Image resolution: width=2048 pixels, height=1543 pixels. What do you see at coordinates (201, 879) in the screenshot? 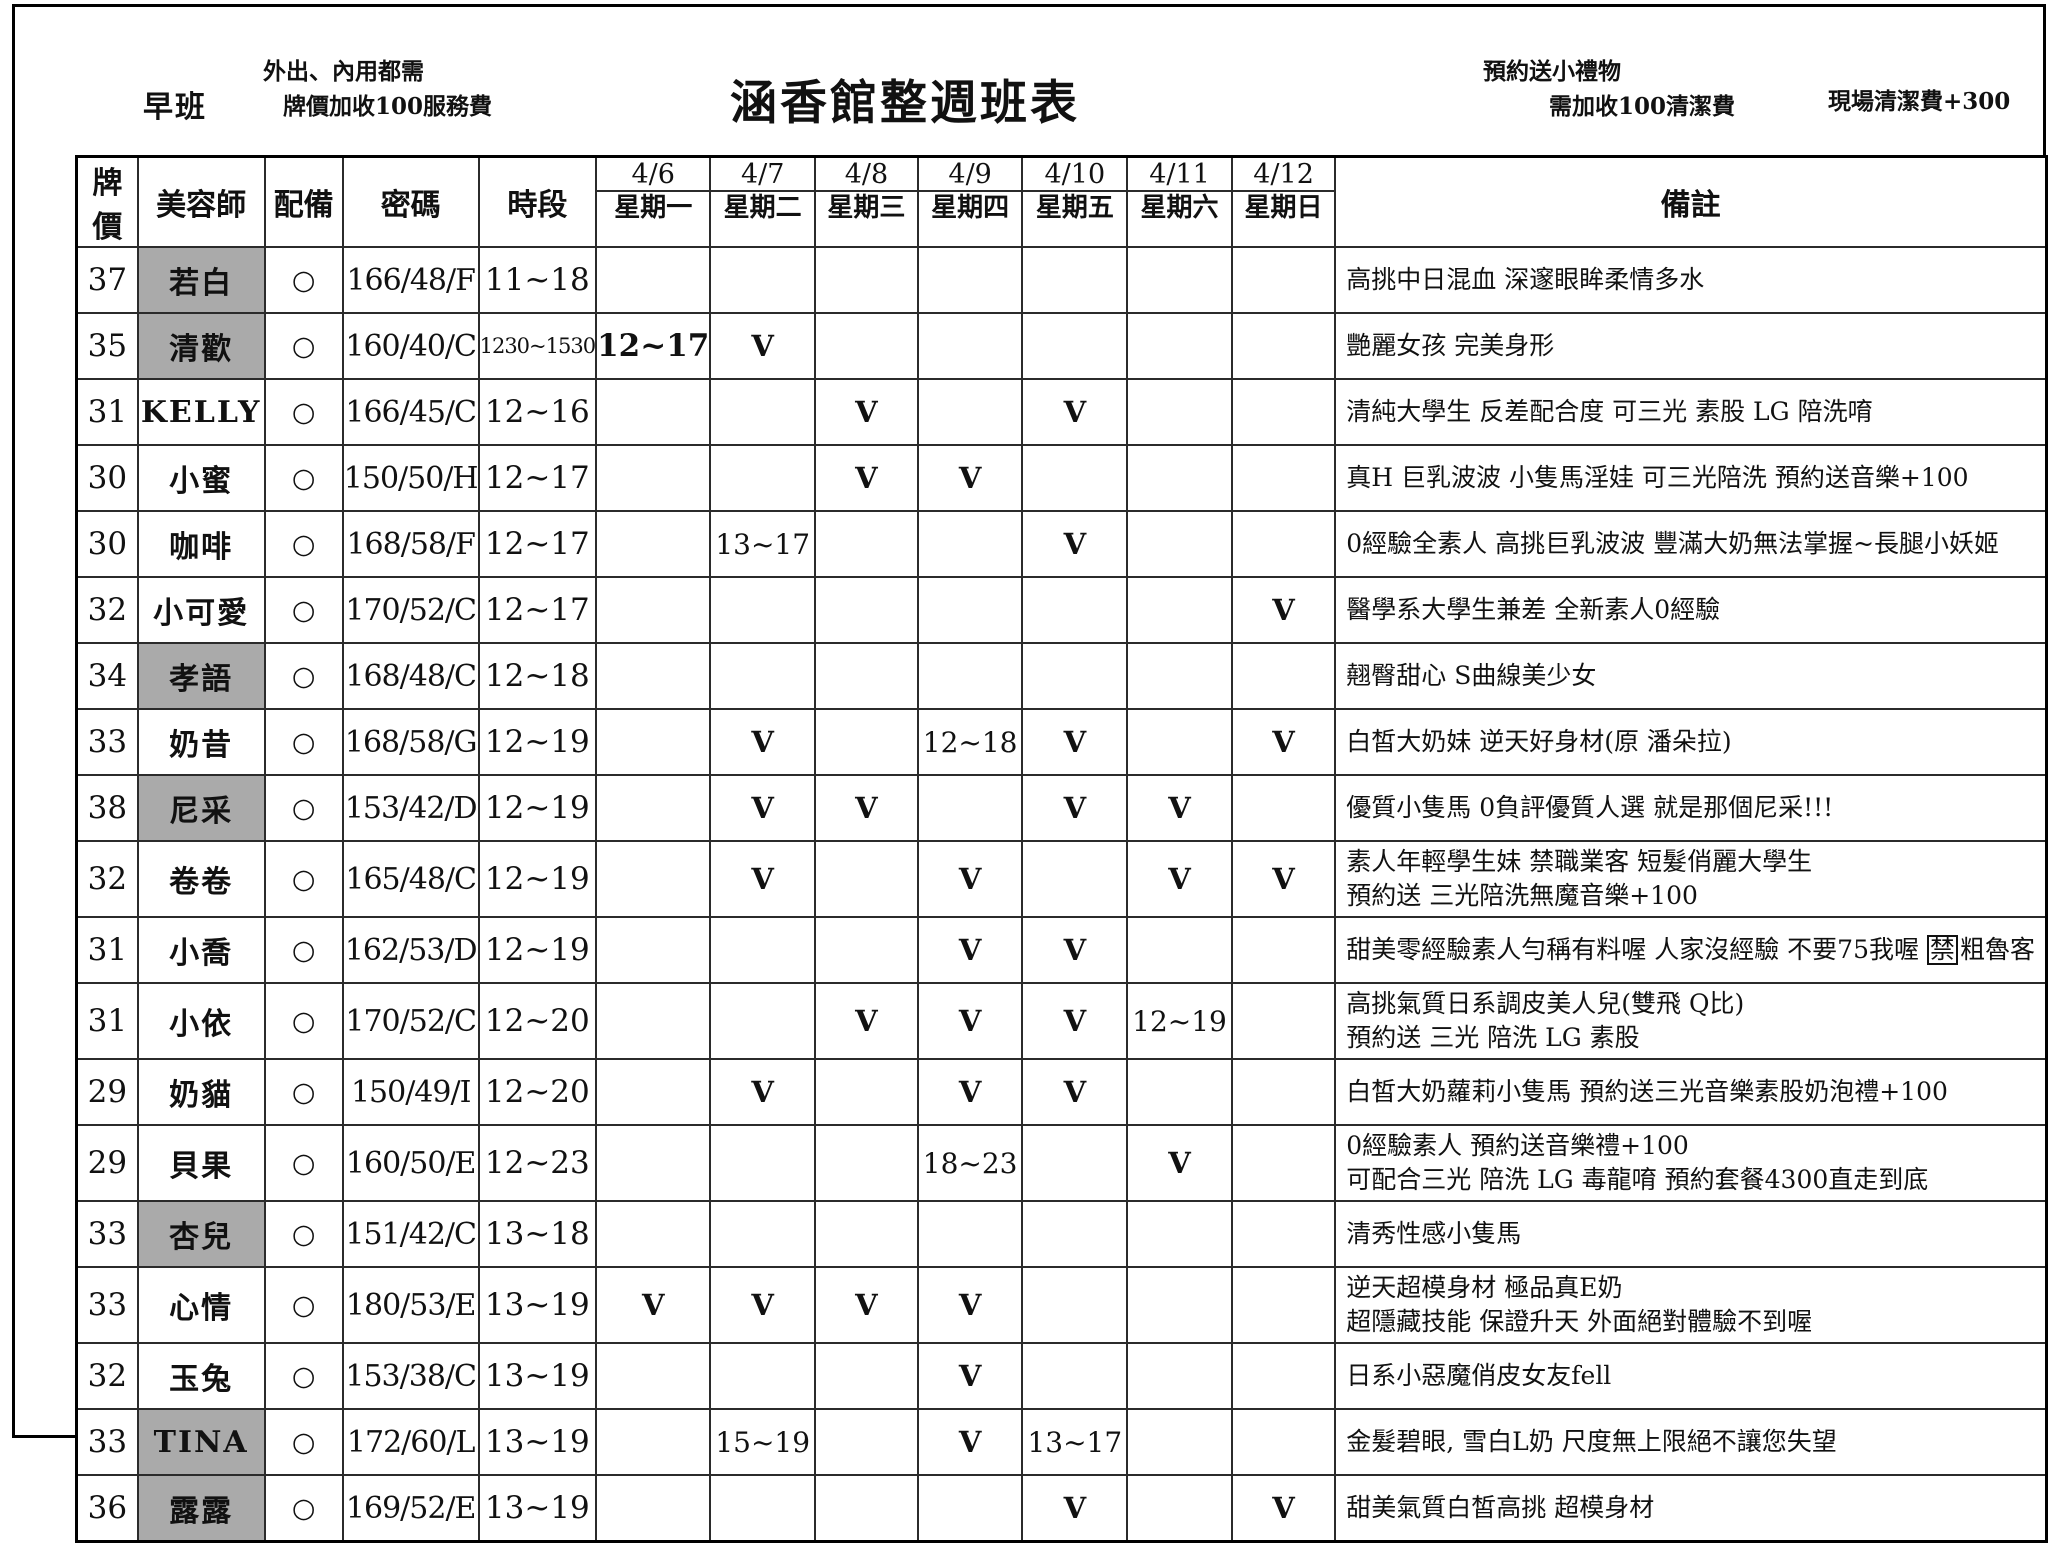
I see `name-cell: 卷卷` at bounding box center [201, 879].